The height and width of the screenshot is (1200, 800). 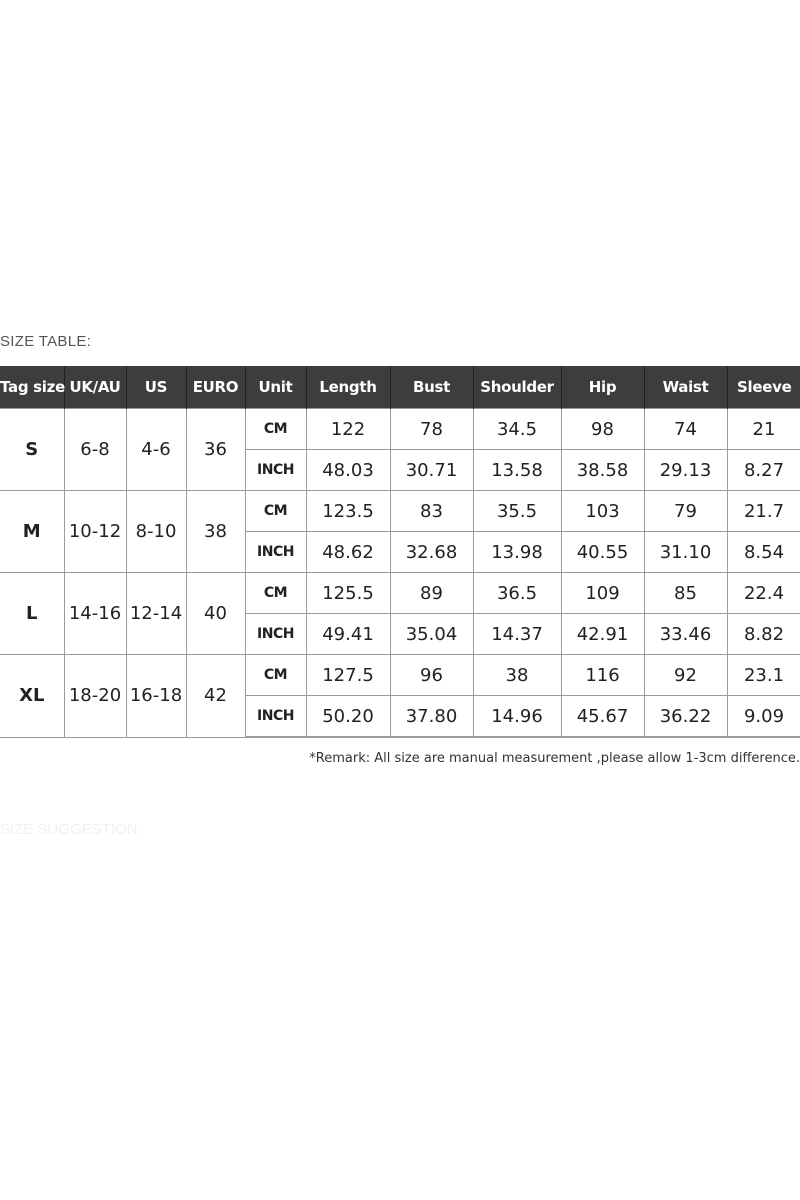 What do you see at coordinates (95, 696) in the screenshot?
I see `uk-au-cell: 18-20` at bounding box center [95, 696].